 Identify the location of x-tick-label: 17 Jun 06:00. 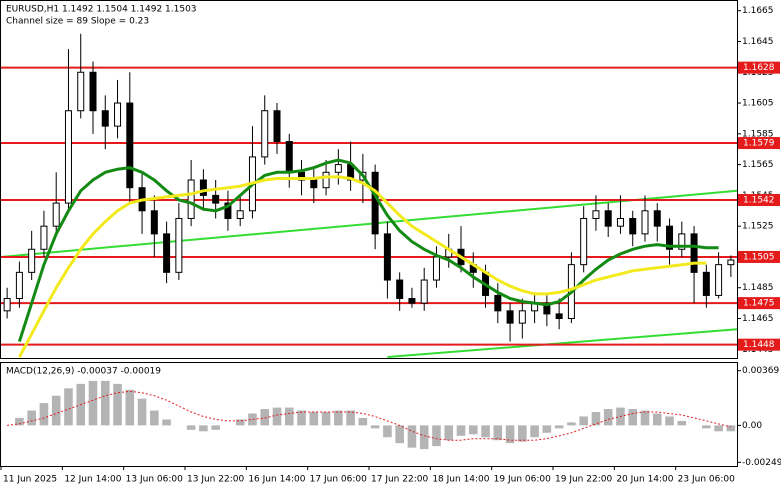
(338, 480).